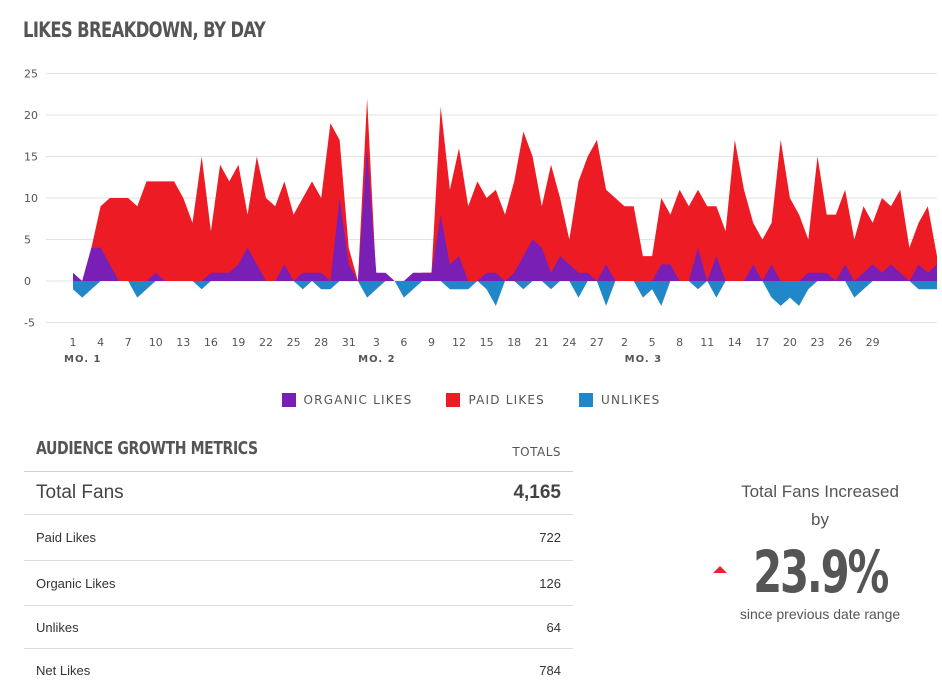 This screenshot has width=942, height=691. Describe the element at coordinates (707, 342) in the screenshot. I see `x-tick-label: 11` at that location.